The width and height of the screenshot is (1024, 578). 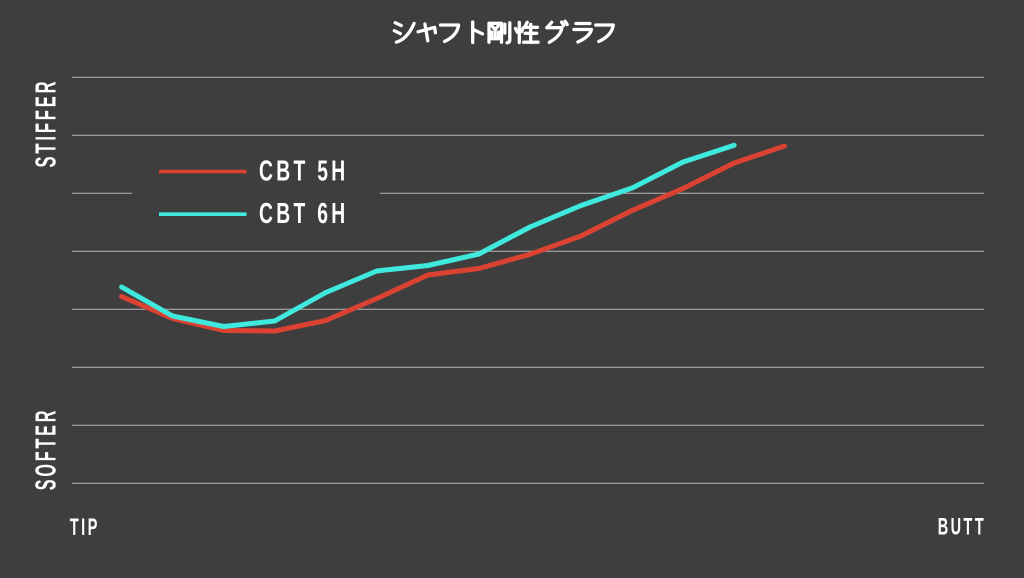 What do you see at coordinates (46, 123) in the screenshot?
I see `svg-text: STIFFER` at bounding box center [46, 123].